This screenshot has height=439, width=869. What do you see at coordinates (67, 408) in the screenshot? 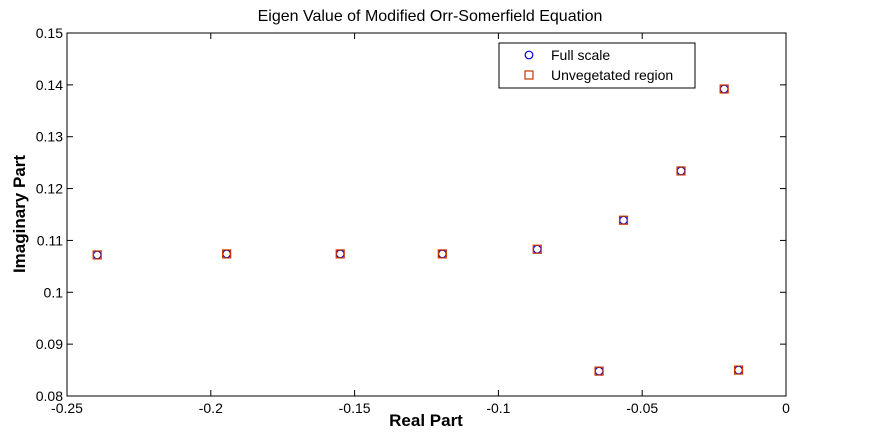
I see `x-tick-label: -0.25` at bounding box center [67, 408].